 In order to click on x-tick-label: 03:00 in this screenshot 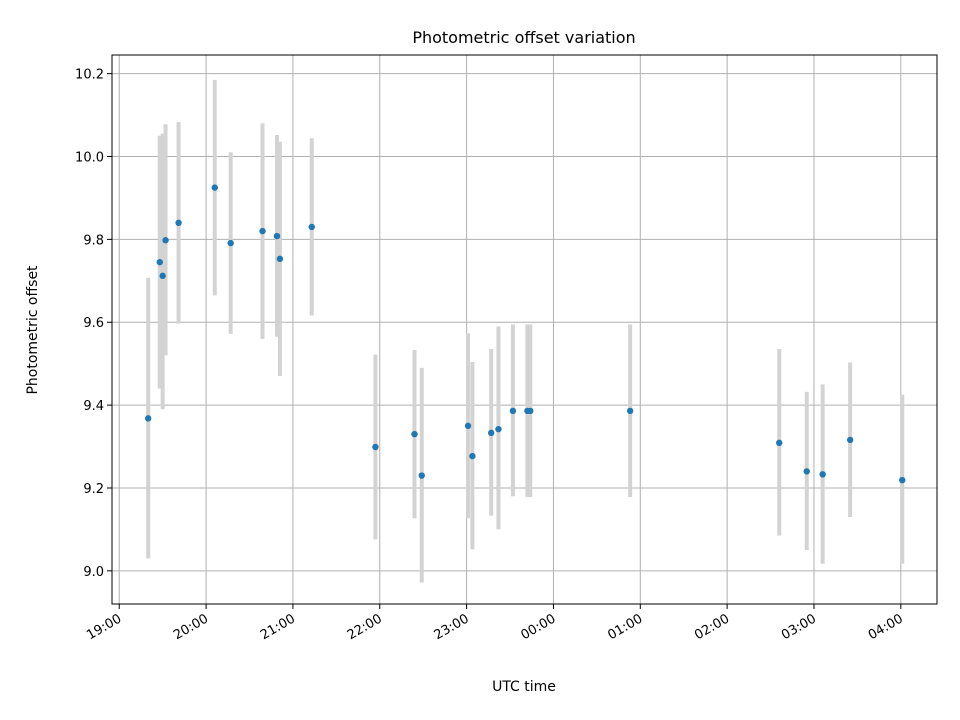, I will do `click(799, 627)`.